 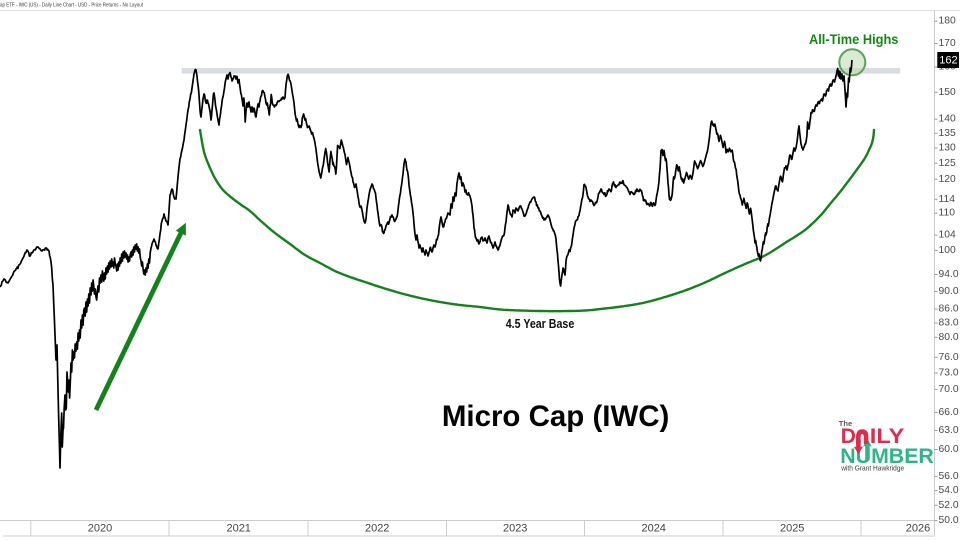 What do you see at coordinates (947, 148) in the screenshot?
I see `svg-text: 130` at bounding box center [947, 148].